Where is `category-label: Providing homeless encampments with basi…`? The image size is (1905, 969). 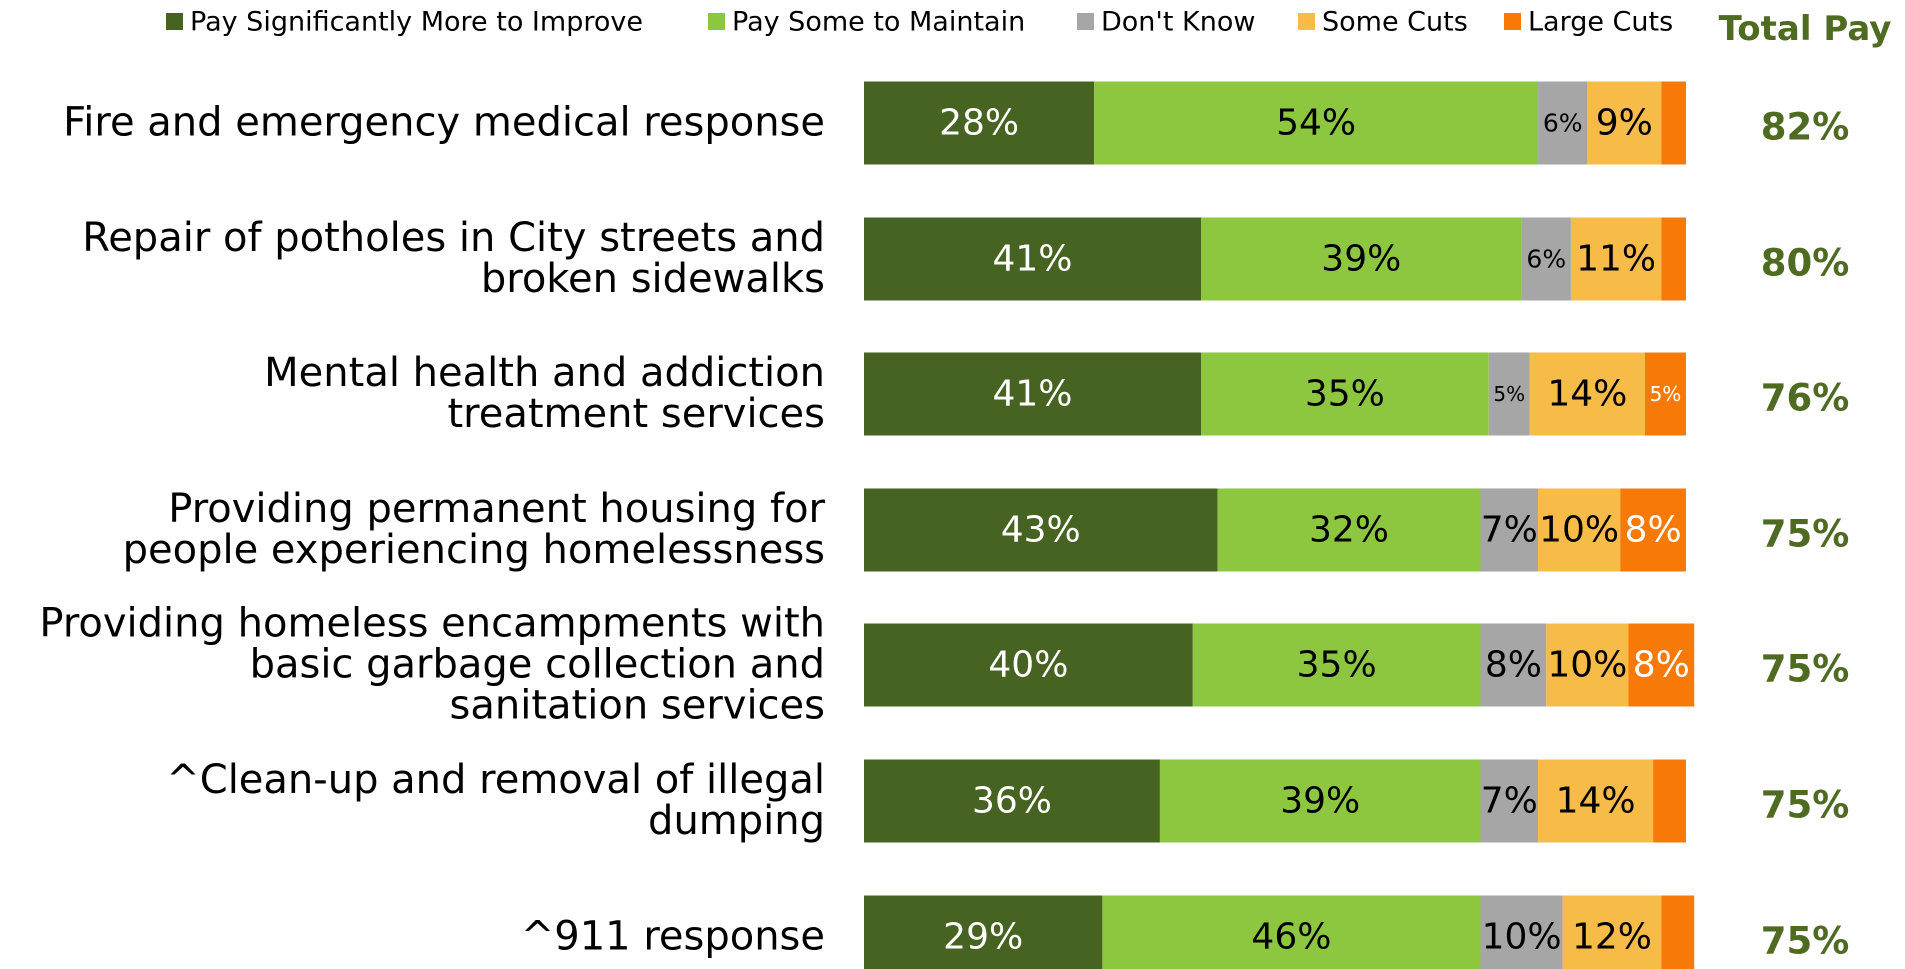 category-label: Providing homeless encampments with basi… is located at coordinates (432, 664).